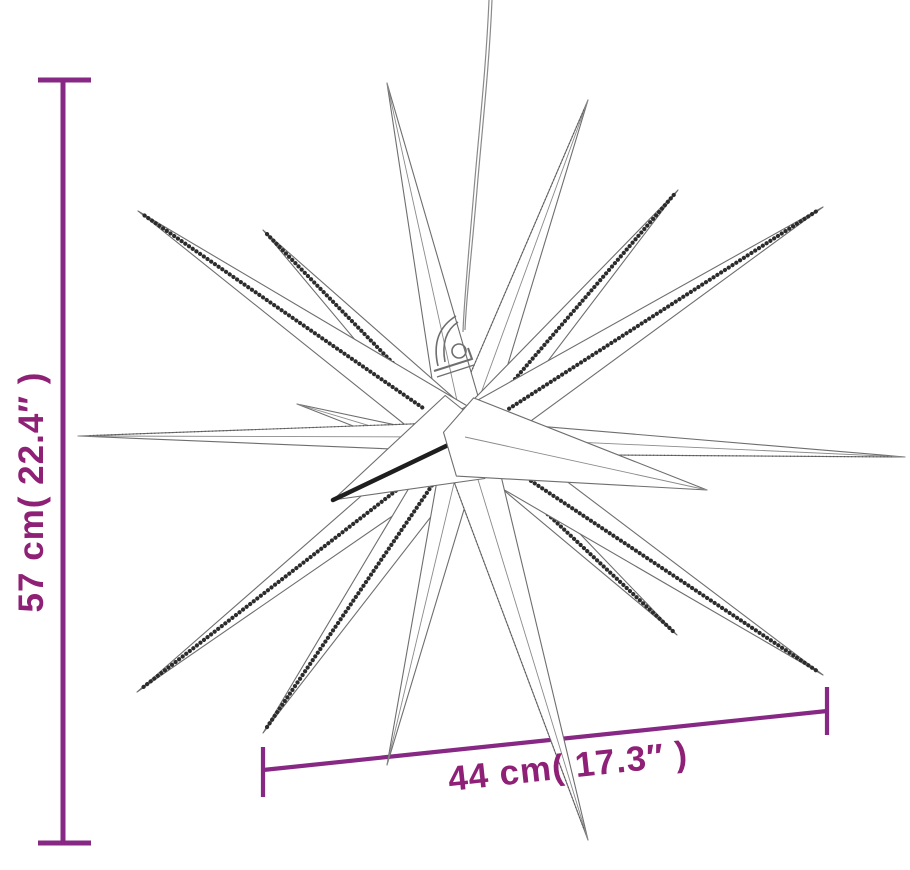 The width and height of the screenshot is (910, 870). What do you see at coordinates (477, 166) in the screenshot?
I see `hanging-cord` at bounding box center [477, 166].